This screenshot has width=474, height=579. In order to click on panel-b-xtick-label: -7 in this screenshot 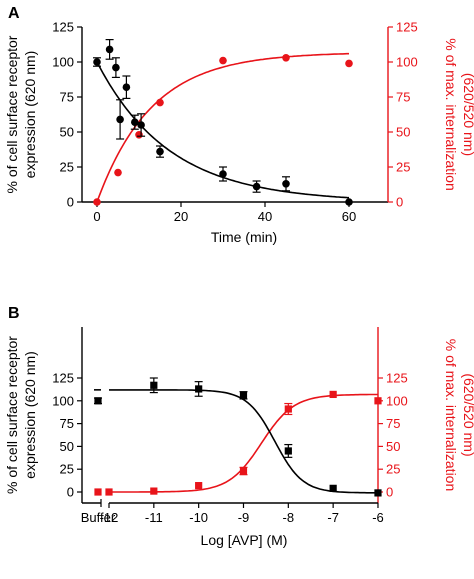, I will do `click(333, 517)`.